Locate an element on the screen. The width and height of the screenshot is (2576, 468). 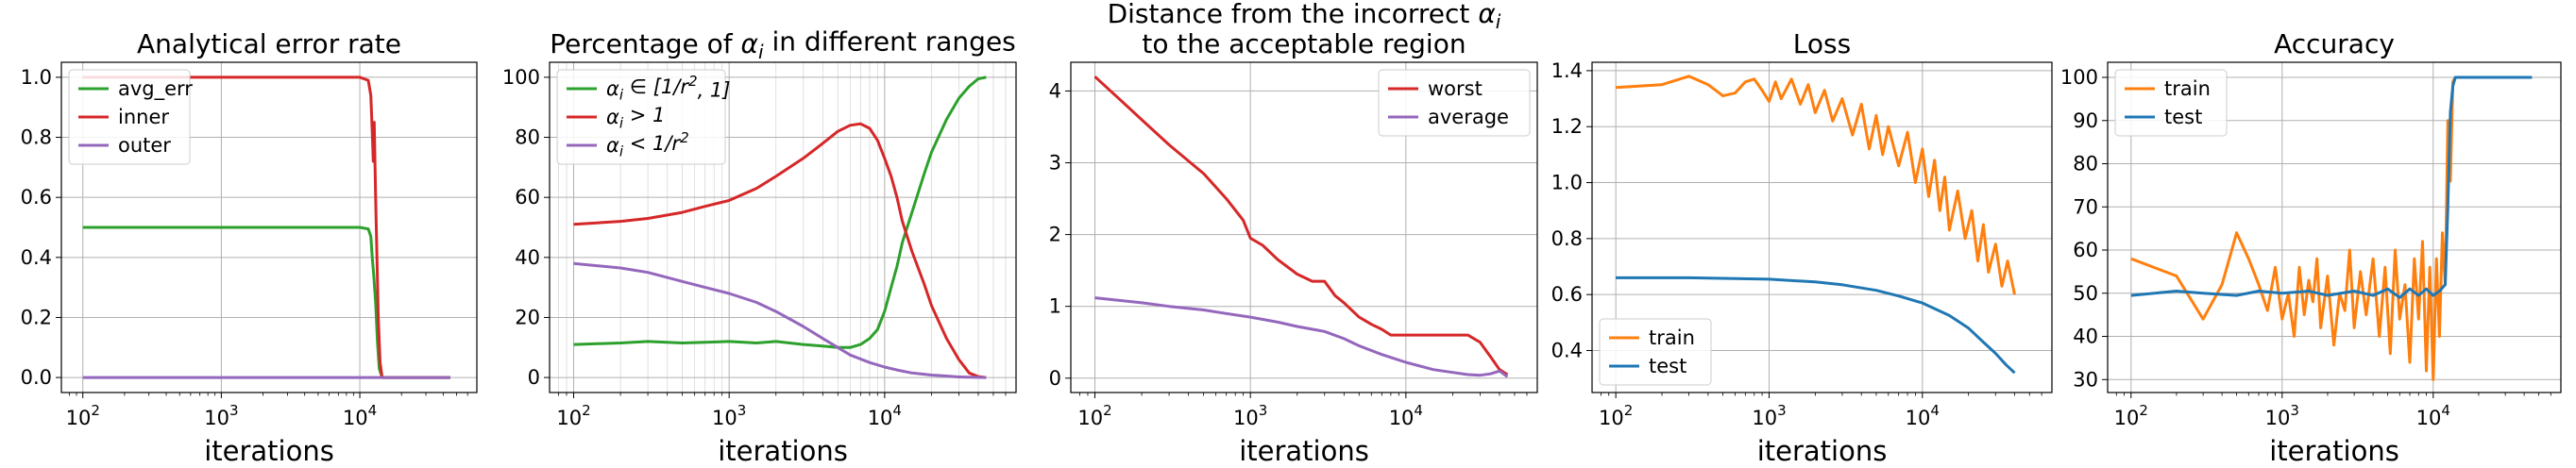
legend-label: inner is located at coordinates (143, 117).